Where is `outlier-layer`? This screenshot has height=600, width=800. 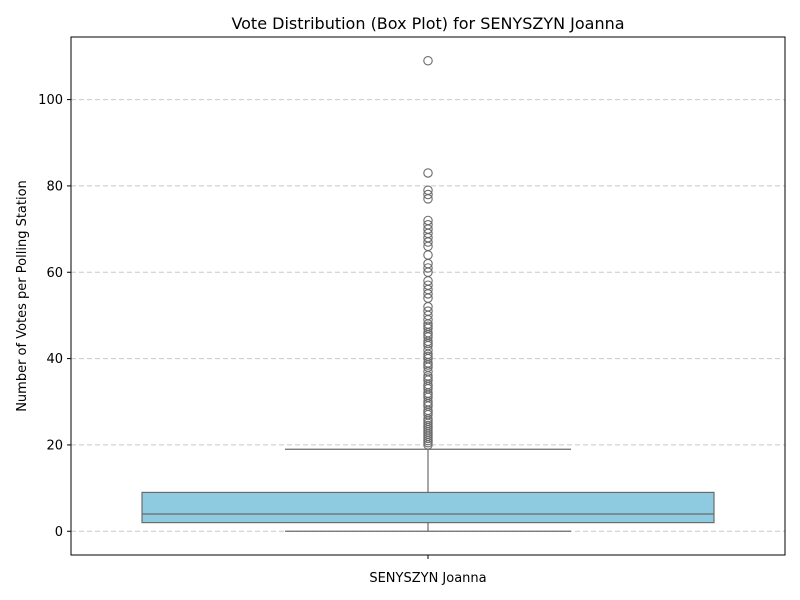 outlier-layer is located at coordinates (428, 252).